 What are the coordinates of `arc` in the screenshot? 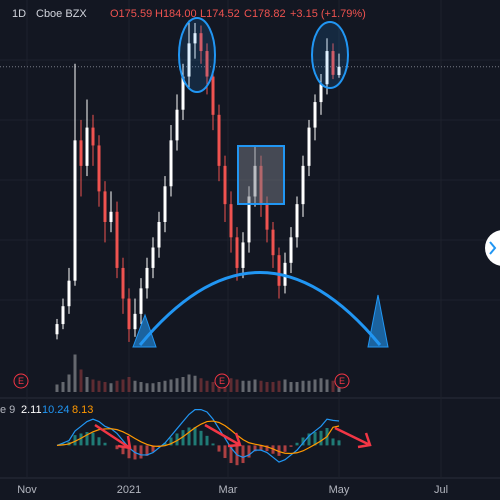 It's located at (260, 308).